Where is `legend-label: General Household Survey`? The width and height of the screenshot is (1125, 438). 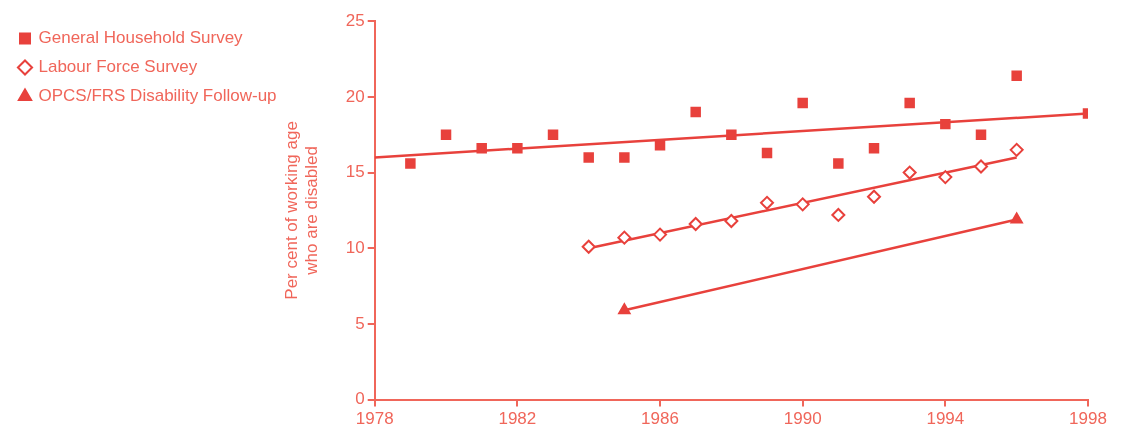
legend-label: General Household Survey is located at coordinates (141, 38).